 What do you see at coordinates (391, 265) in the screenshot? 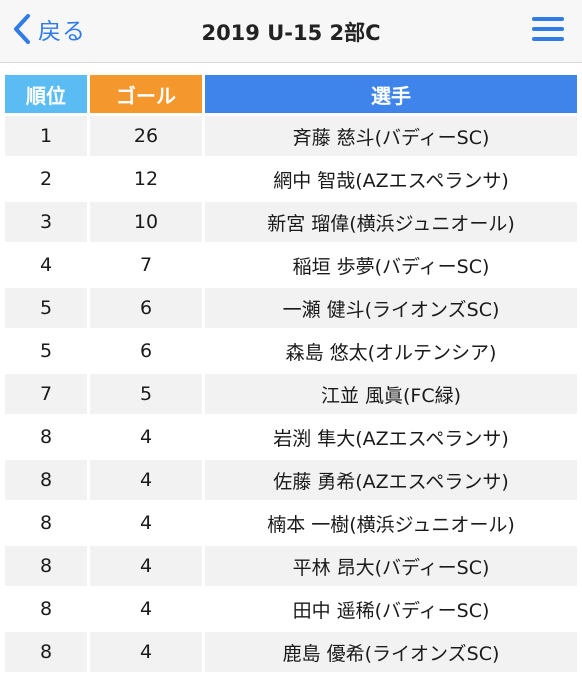
I see `player-cell: 稲垣 歩夢(バディーSC)` at bounding box center [391, 265].